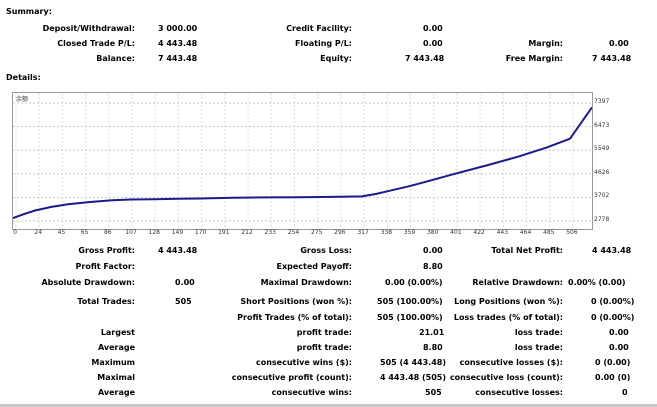  What do you see at coordinates (619, 347) in the screenshot?
I see `average-loss-trade-value: 0.00` at bounding box center [619, 347].